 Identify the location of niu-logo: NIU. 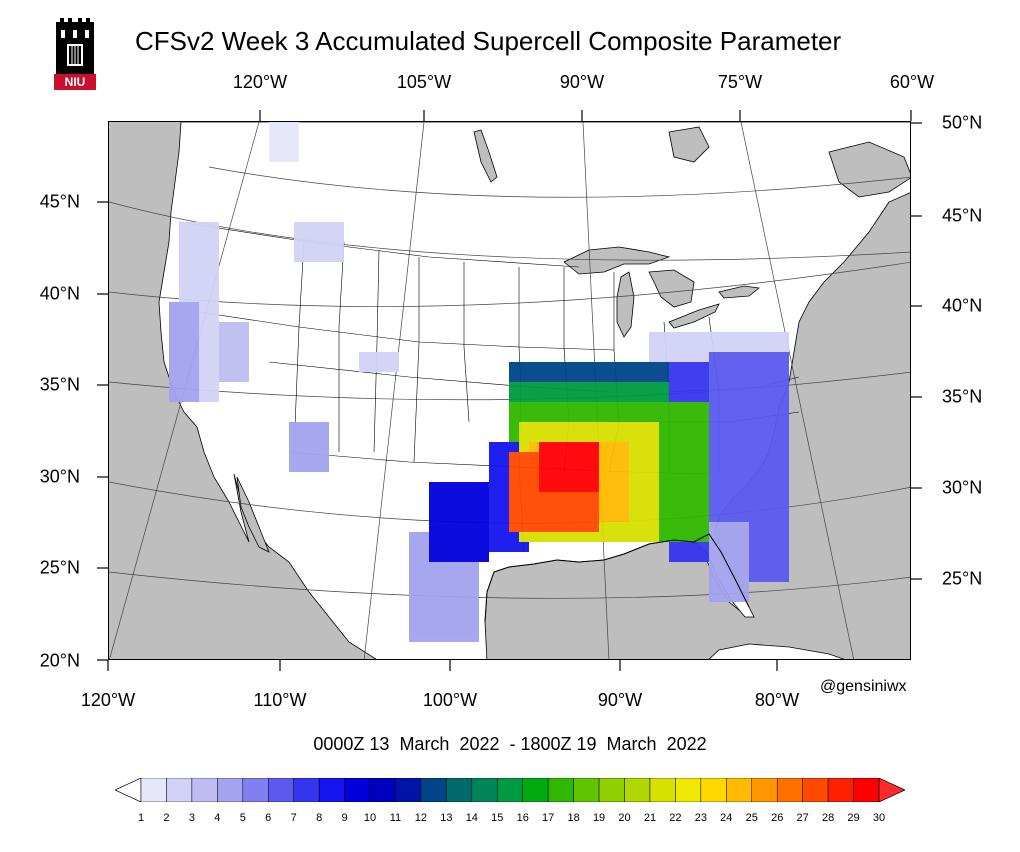
(75, 53).